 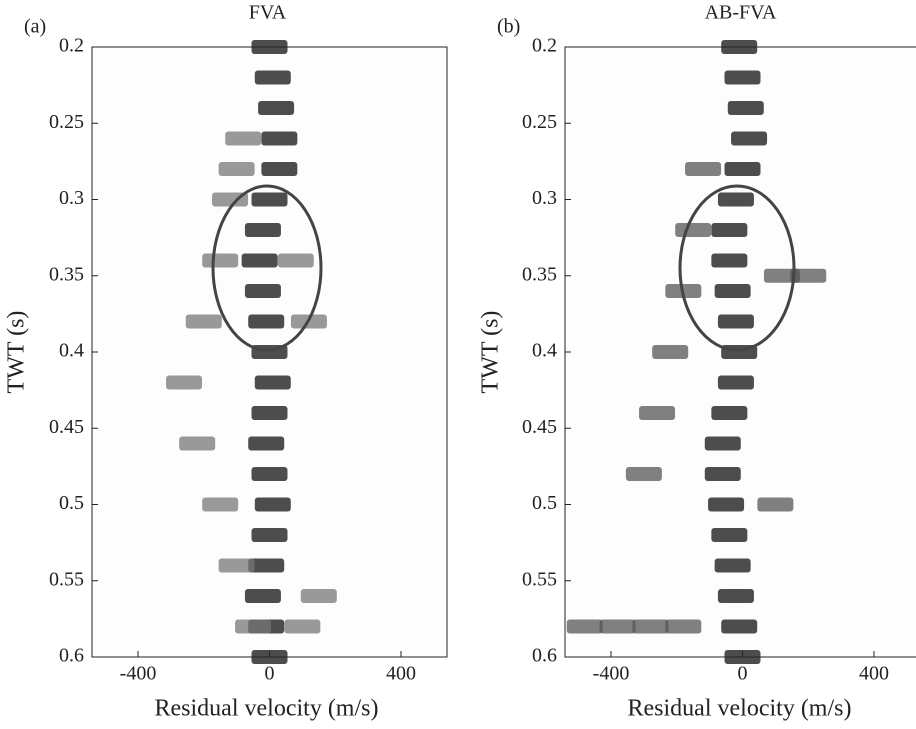 I want to click on panel-label: (b), so click(x=508, y=27).